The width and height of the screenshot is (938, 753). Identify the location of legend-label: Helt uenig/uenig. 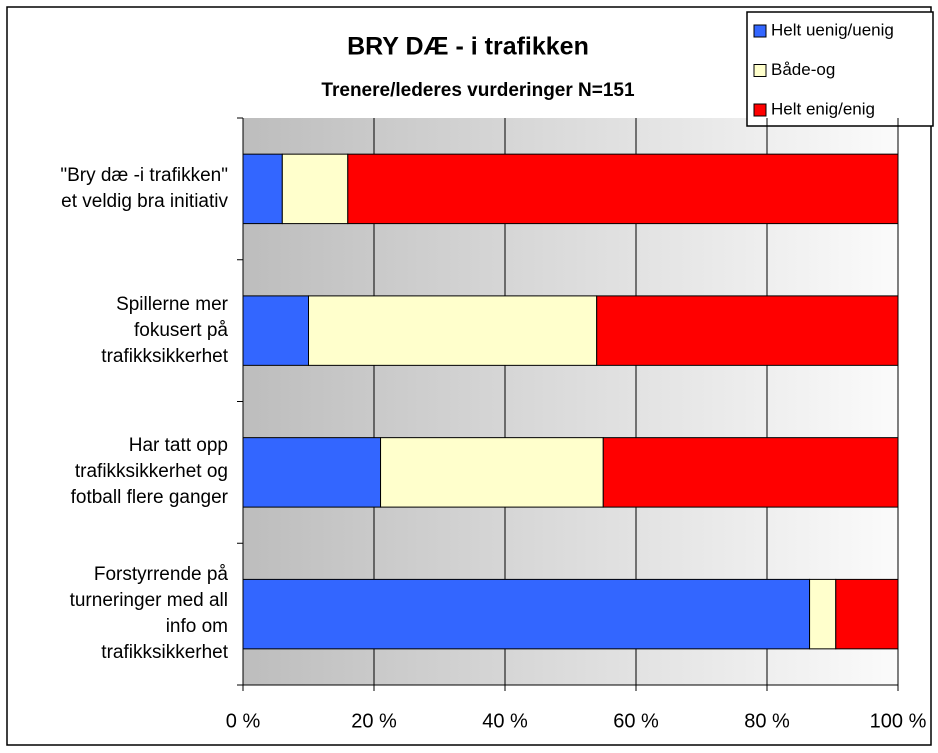
(832, 29).